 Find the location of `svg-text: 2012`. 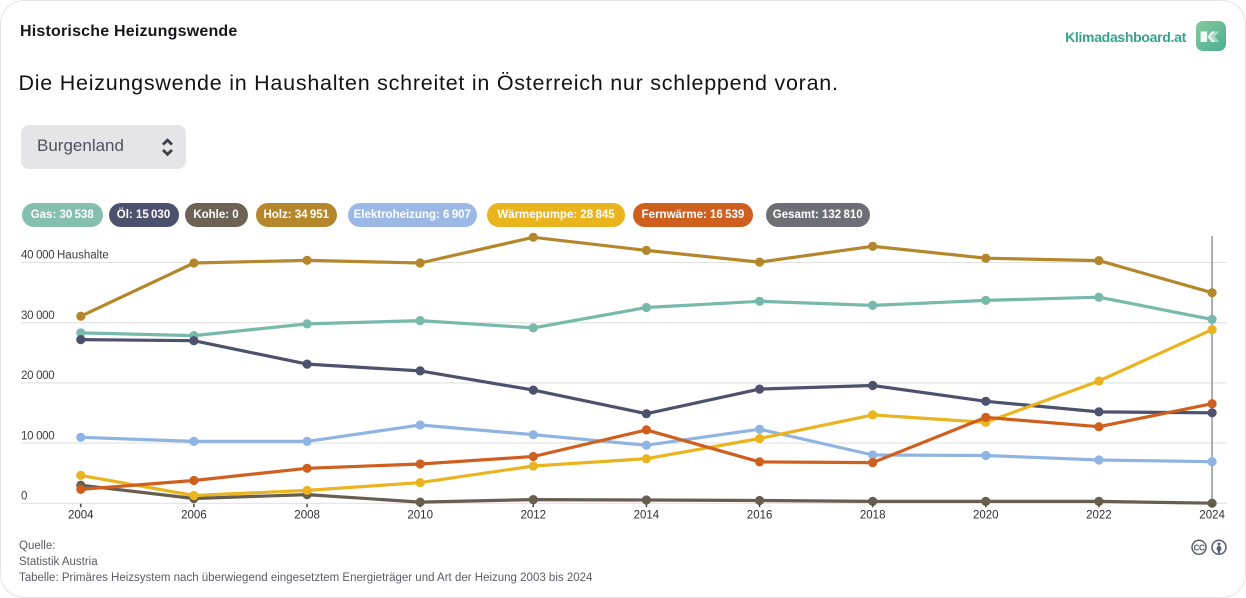

svg-text: 2012 is located at coordinates (534, 516).